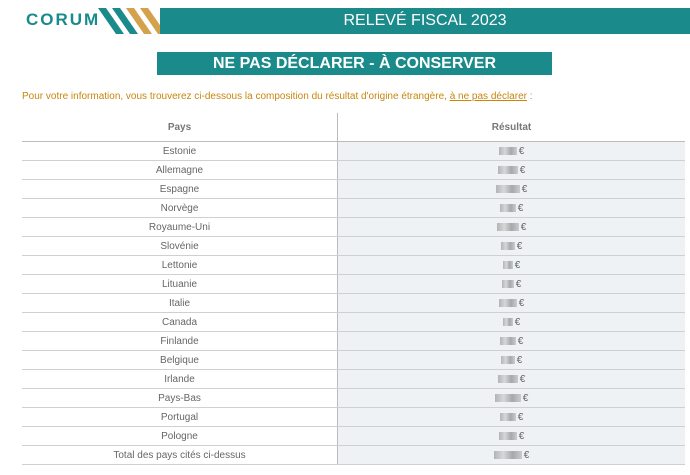 Image resolution: width=690 pixels, height=475 pixels. What do you see at coordinates (180, 265) in the screenshot?
I see `country: Lettonie` at bounding box center [180, 265].